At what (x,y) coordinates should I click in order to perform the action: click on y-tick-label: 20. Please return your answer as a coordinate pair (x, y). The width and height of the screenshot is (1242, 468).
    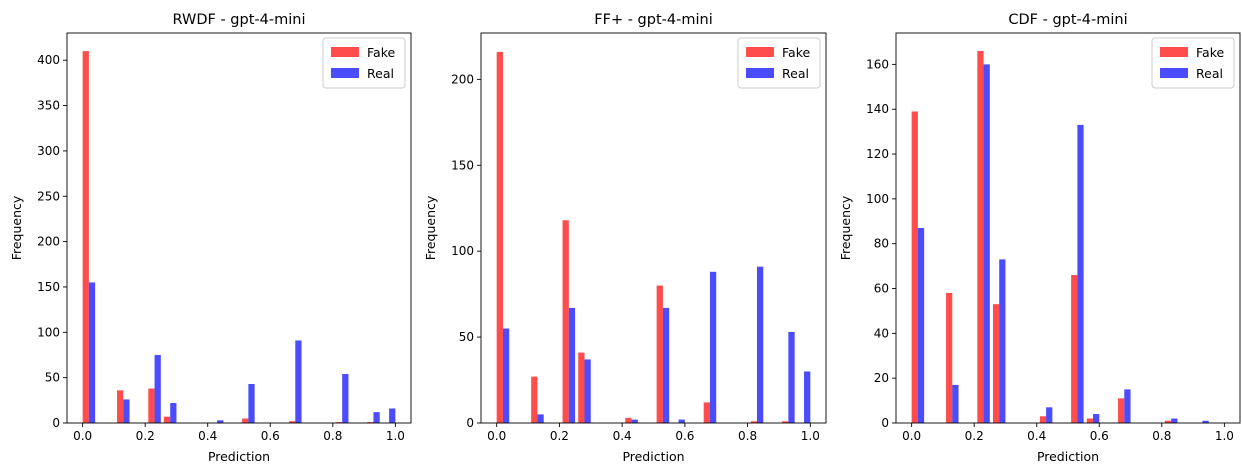
    Looking at the image, I should click on (881, 378).